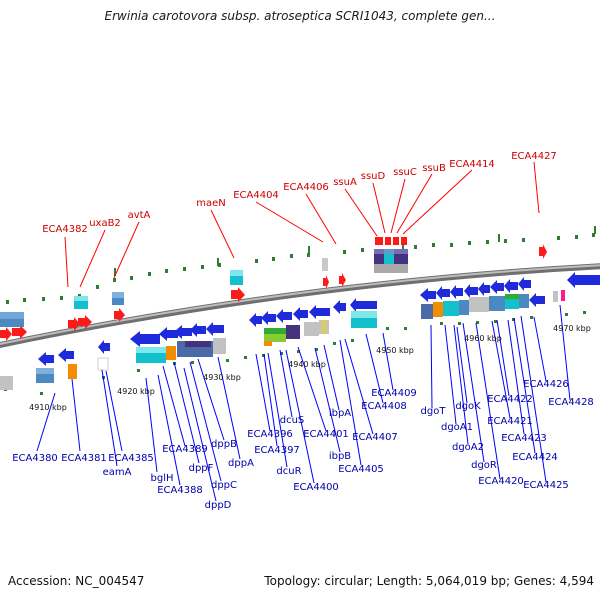  What do you see at coordinates (105, 223) in the screenshot?
I see `gene-label: uxaB2` at bounding box center [105, 223].